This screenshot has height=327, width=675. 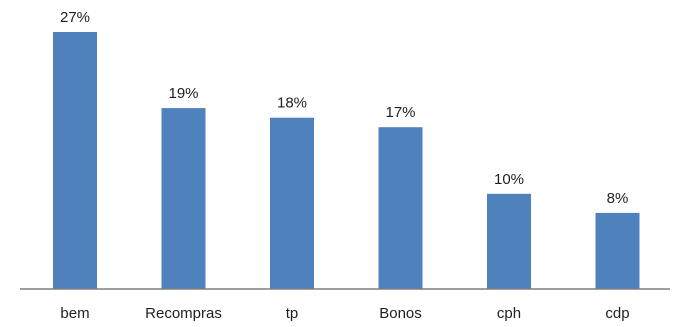 I want to click on bar-cdp, so click(x=617, y=250).